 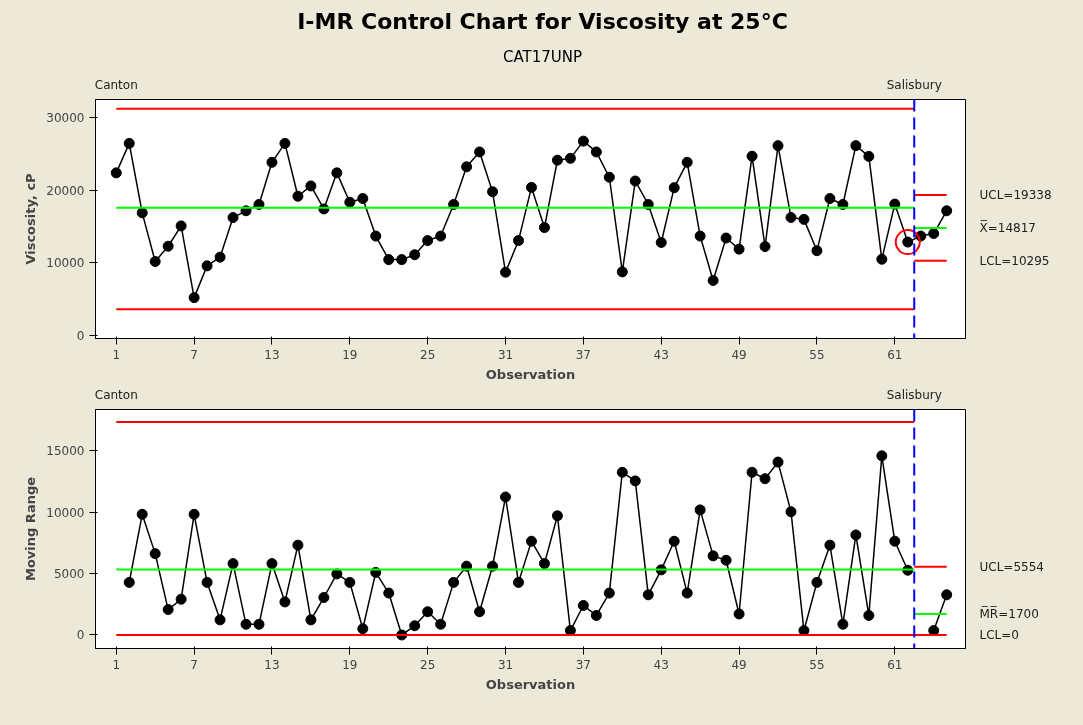 What do you see at coordinates (1014, 260) in the screenshot?
I see `text: LCL=10295` at bounding box center [1014, 260].